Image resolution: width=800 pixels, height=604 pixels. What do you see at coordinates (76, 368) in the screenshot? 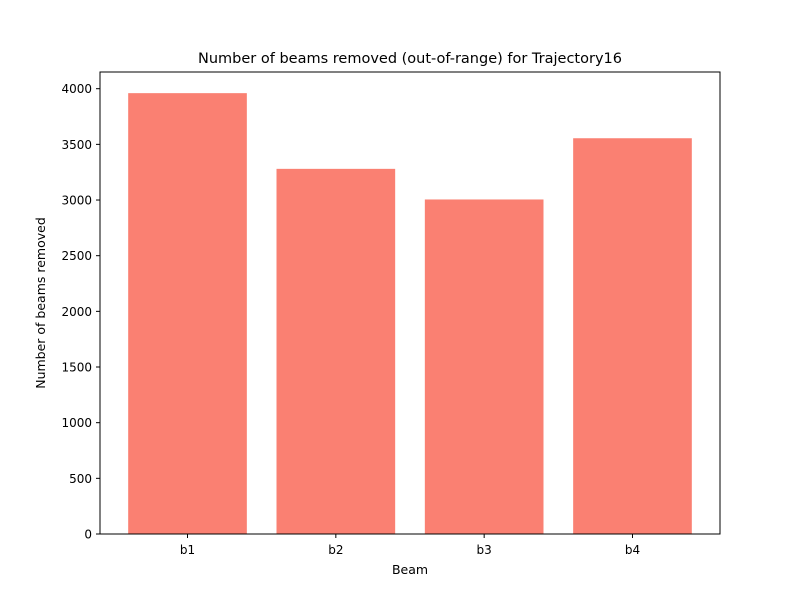
I see `y-tick-label-1500: 1500` at bounding box center [76, 368].